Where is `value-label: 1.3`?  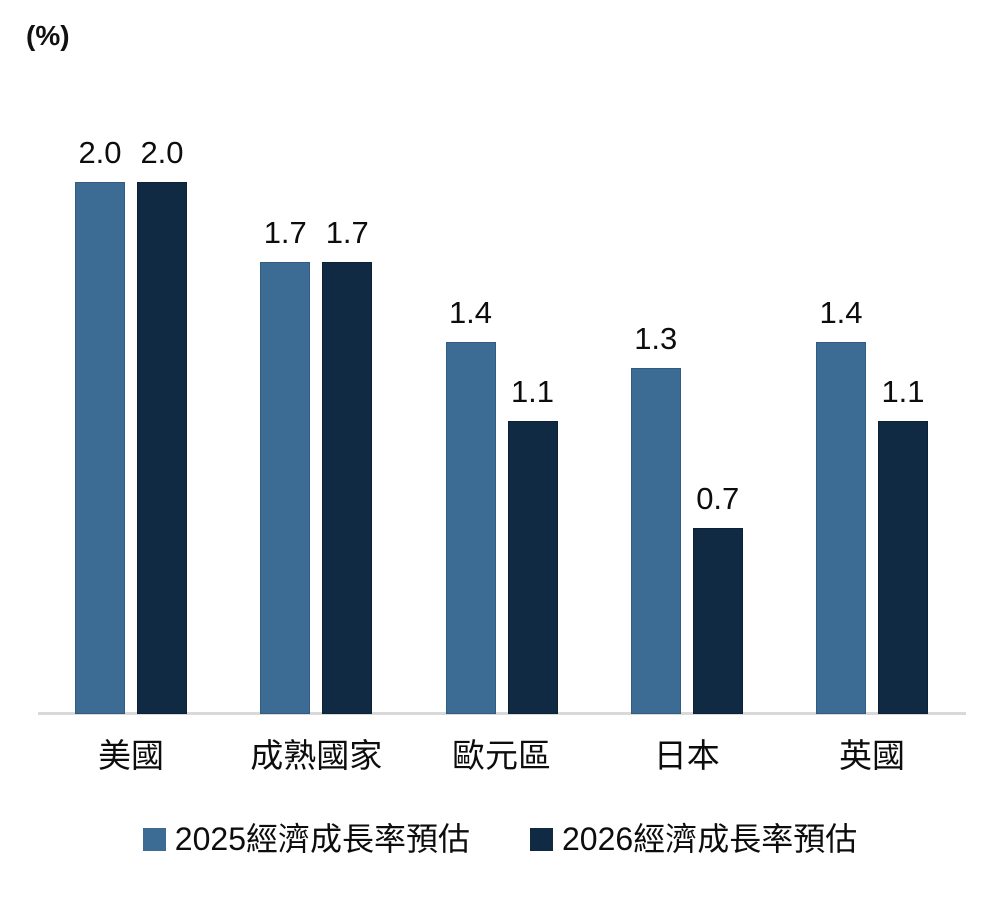 value-label: 1.3 is located at coordinates (656, 338).